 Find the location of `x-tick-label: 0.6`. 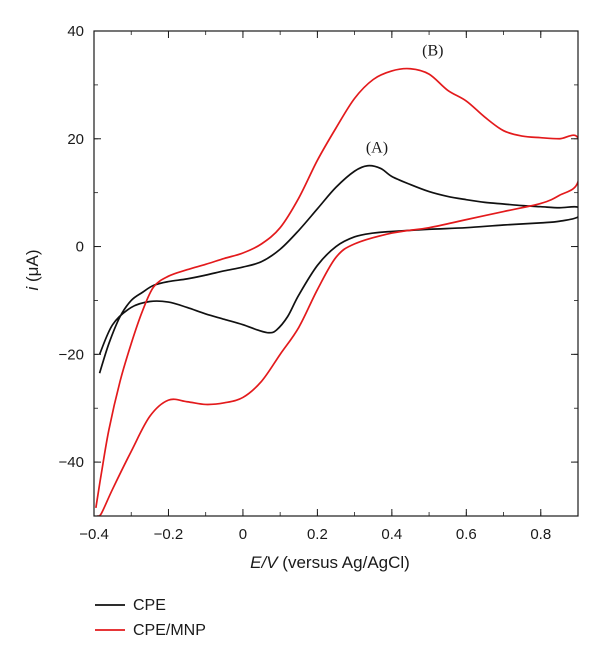

x-tick-label: 0.6 is located at coordinates (466, 534).